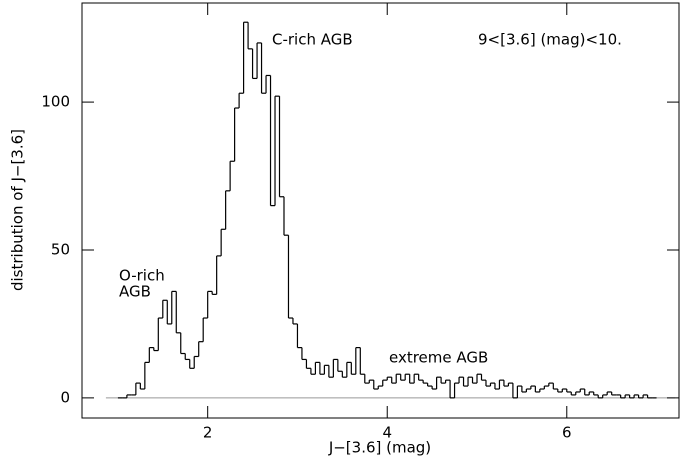  I want to click on annotation: AGB, so click(135, 292).